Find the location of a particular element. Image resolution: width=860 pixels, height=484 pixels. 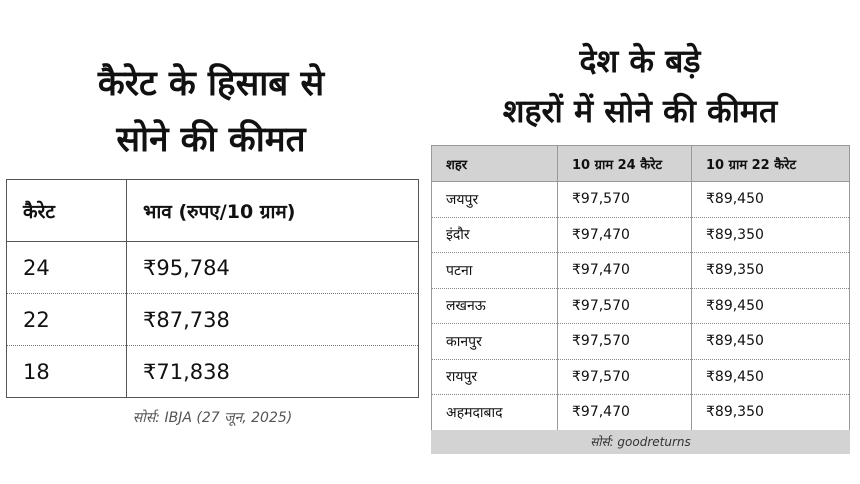

table-row: 18 ₹71,838 is located at coordinates (212, 371).